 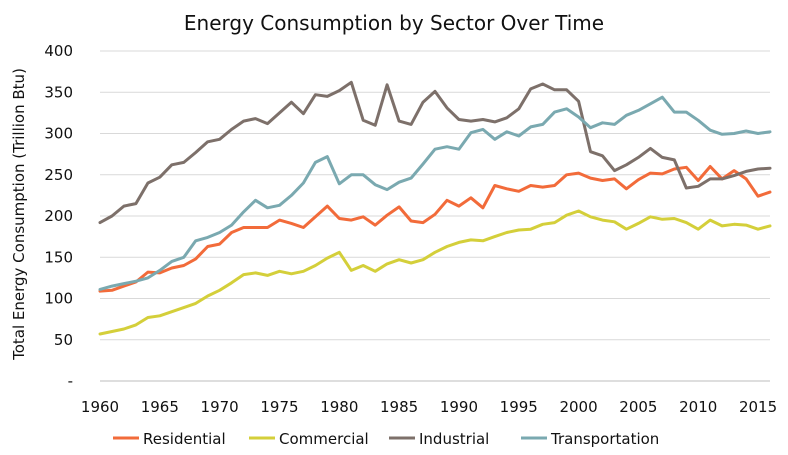 I want to click on y-tick-label: 50, so click(x=63, y=340).